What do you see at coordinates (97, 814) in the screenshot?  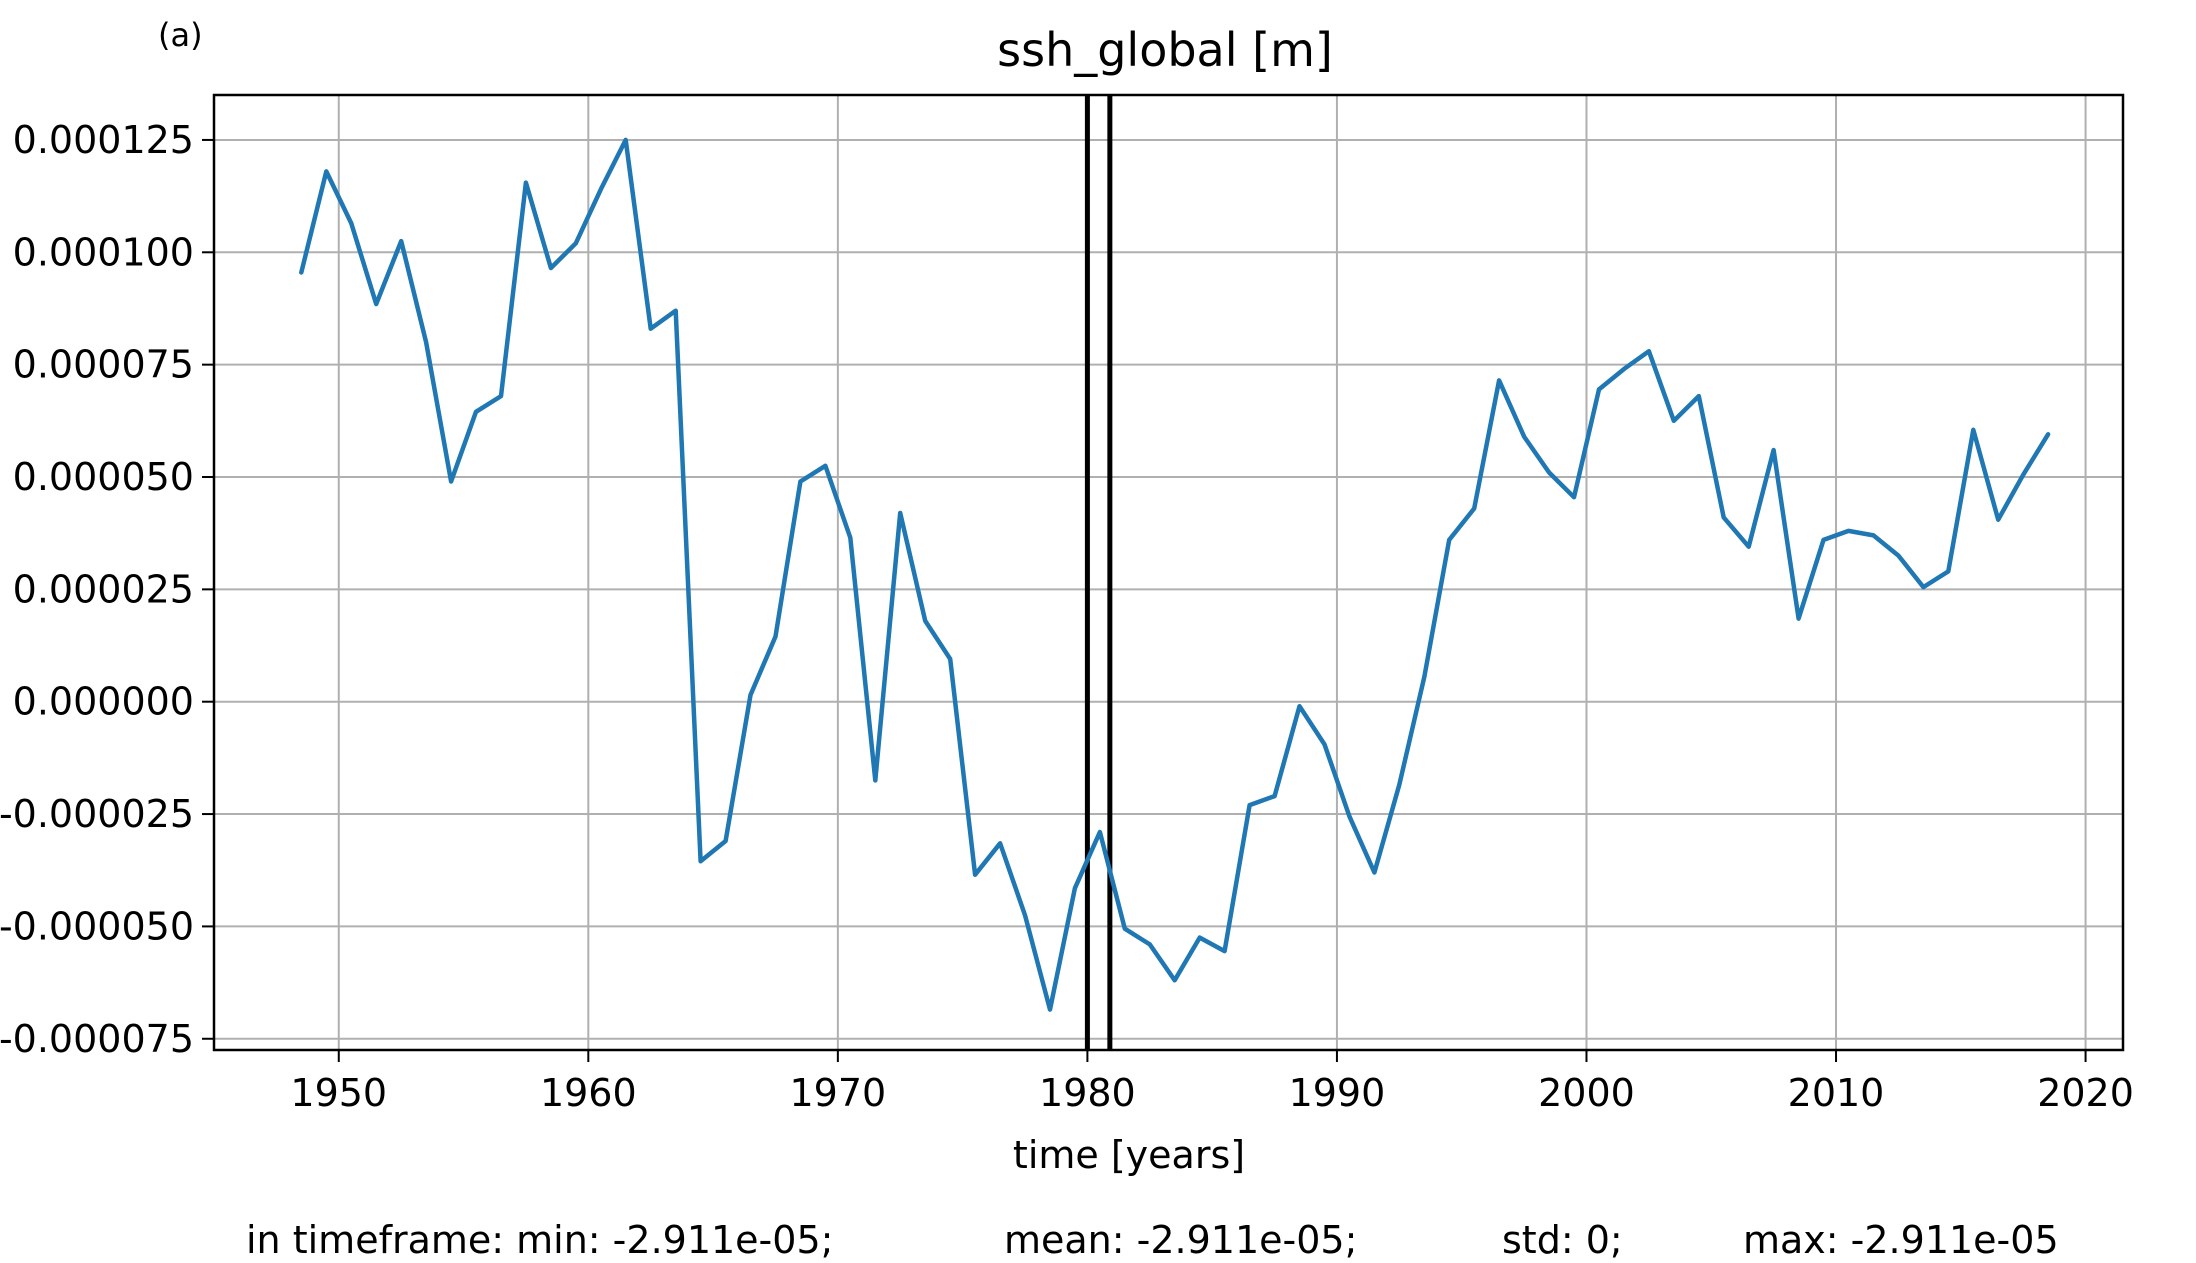 I see `y-tick-label: -0.000025` at bounding box center [97, 814].